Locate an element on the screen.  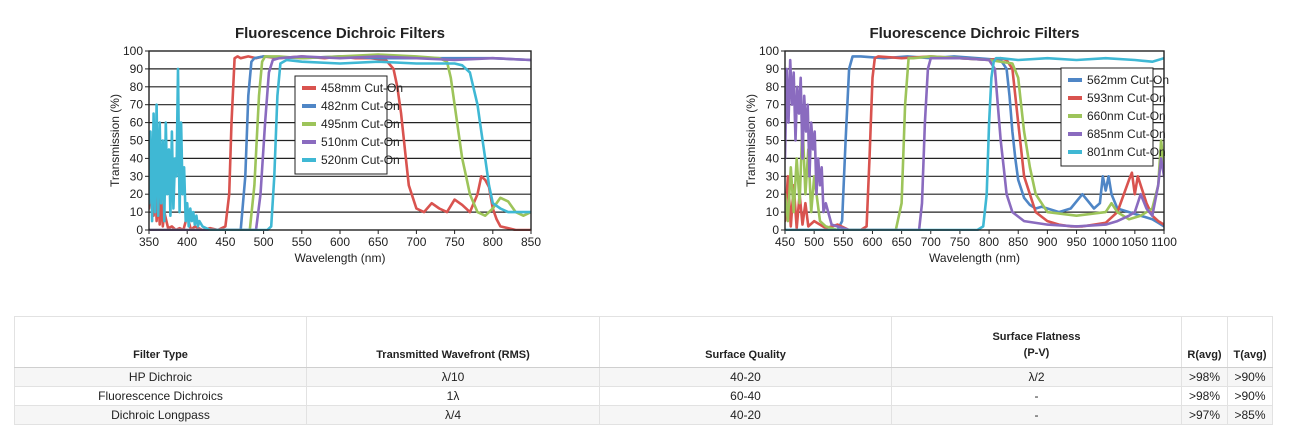
y-tick-label: 100 is located at coordinates (769, 51).